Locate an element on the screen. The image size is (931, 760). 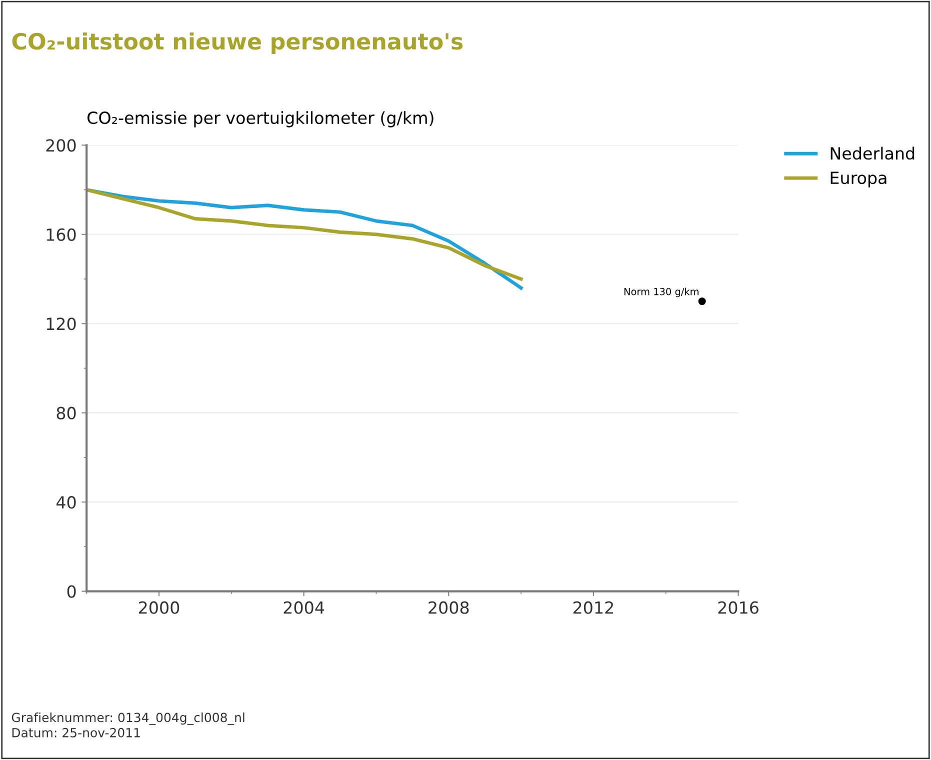
chart-title: CO₂-uitstoot nieuwe personenauto's is located at coordinates (237, 43).